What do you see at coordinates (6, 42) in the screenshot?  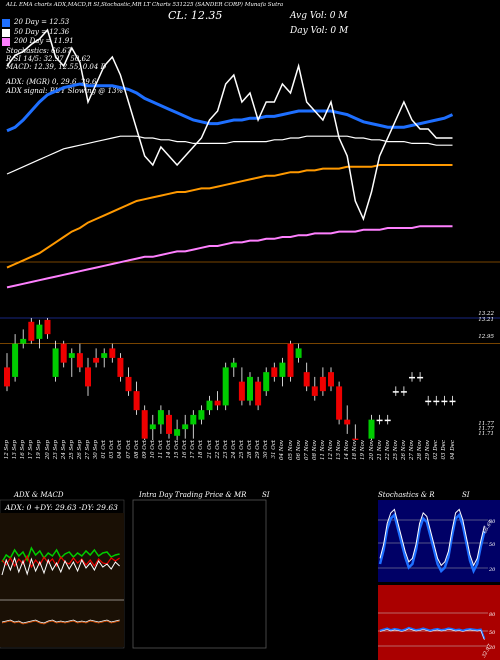 I see `ema200-swatch` at bounding box center [6, 42].